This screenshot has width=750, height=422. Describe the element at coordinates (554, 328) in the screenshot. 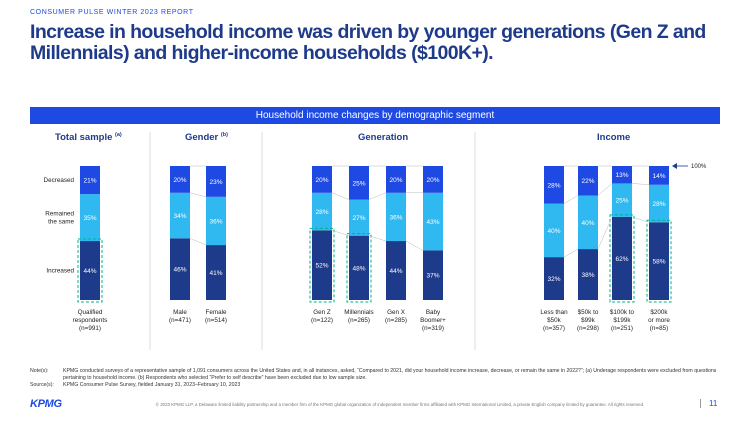

I see `category-label: (n=357)` at that location.